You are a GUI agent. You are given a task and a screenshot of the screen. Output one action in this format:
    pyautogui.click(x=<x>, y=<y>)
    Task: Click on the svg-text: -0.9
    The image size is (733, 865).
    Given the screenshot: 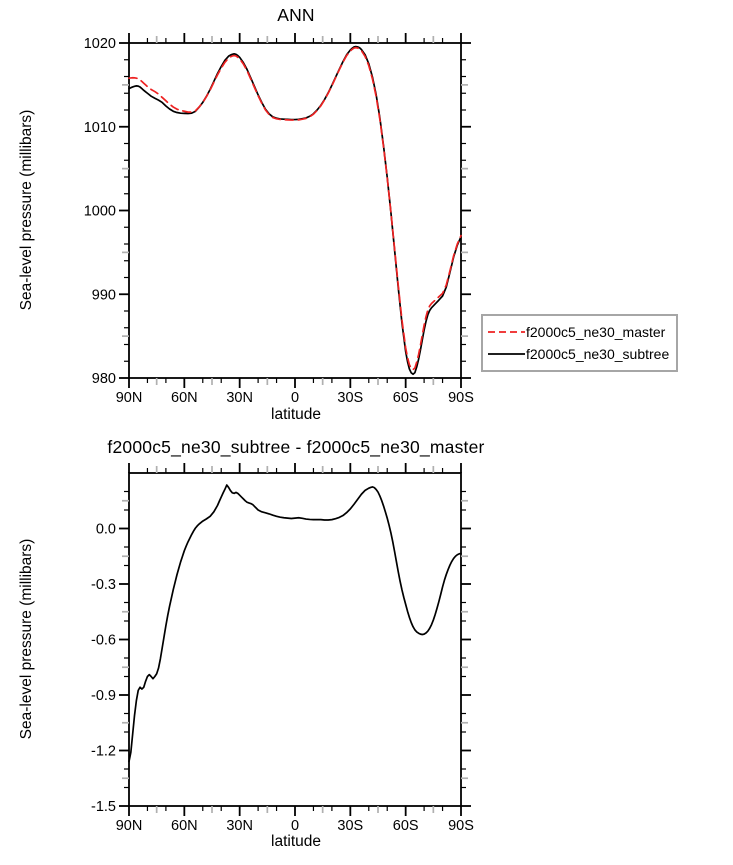 What is the action you would take?
    pyautogui.click(x=103, y=696)
    